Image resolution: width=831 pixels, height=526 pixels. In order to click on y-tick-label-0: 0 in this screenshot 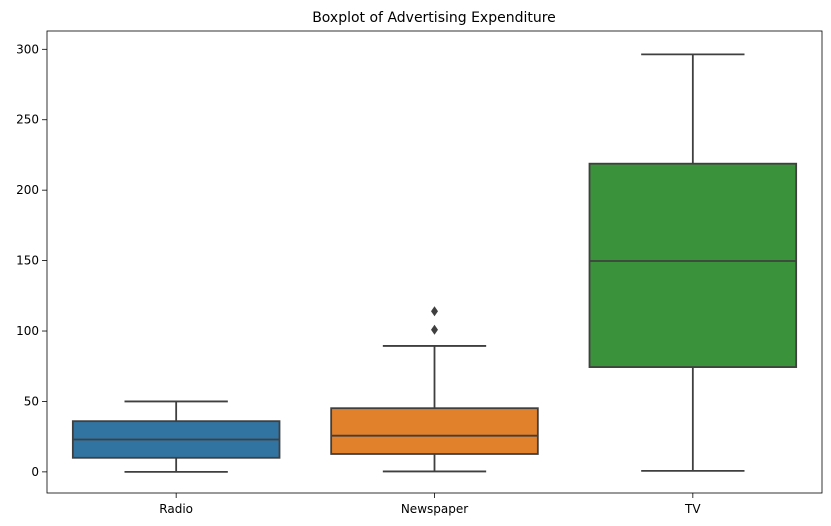, I will do `click(35, 472)`.